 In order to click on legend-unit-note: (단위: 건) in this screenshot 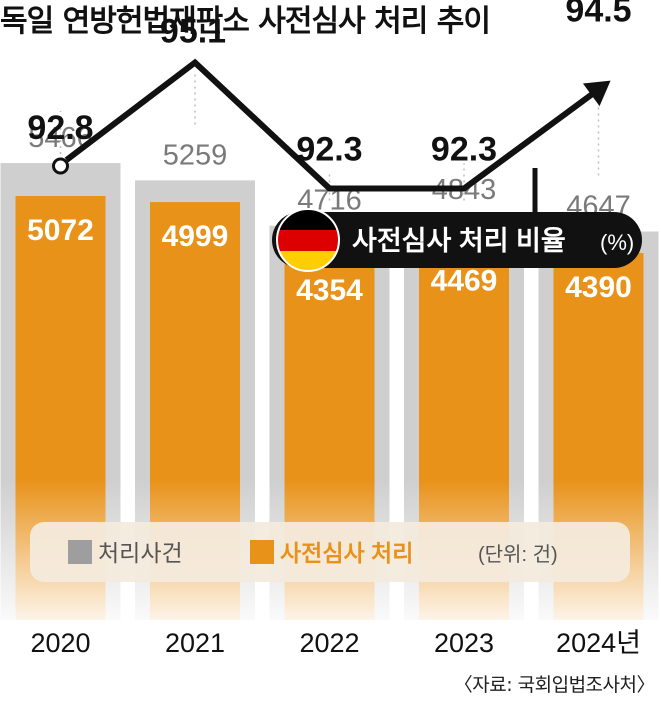, I will do `click(518, 554)`.